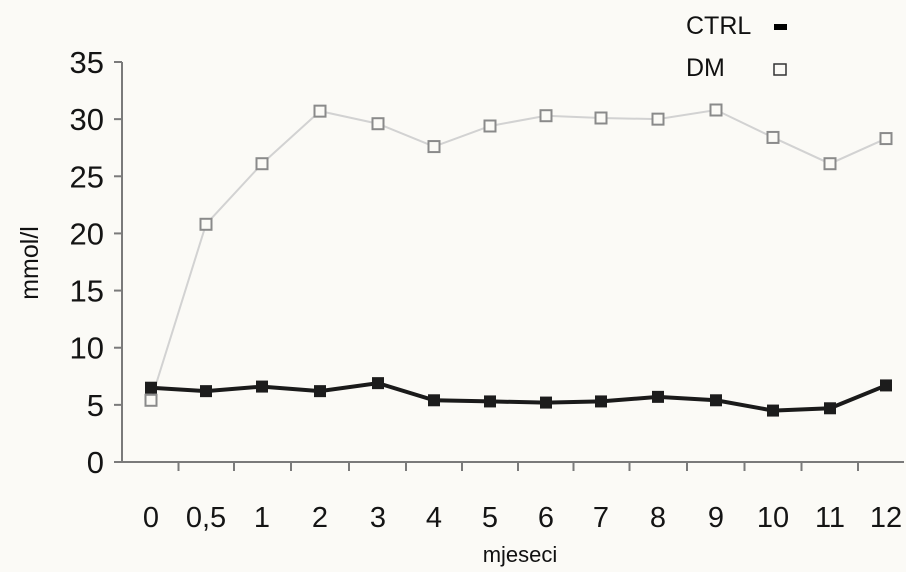  I want to click on legend-label-dm: DM, so click(705, 68).